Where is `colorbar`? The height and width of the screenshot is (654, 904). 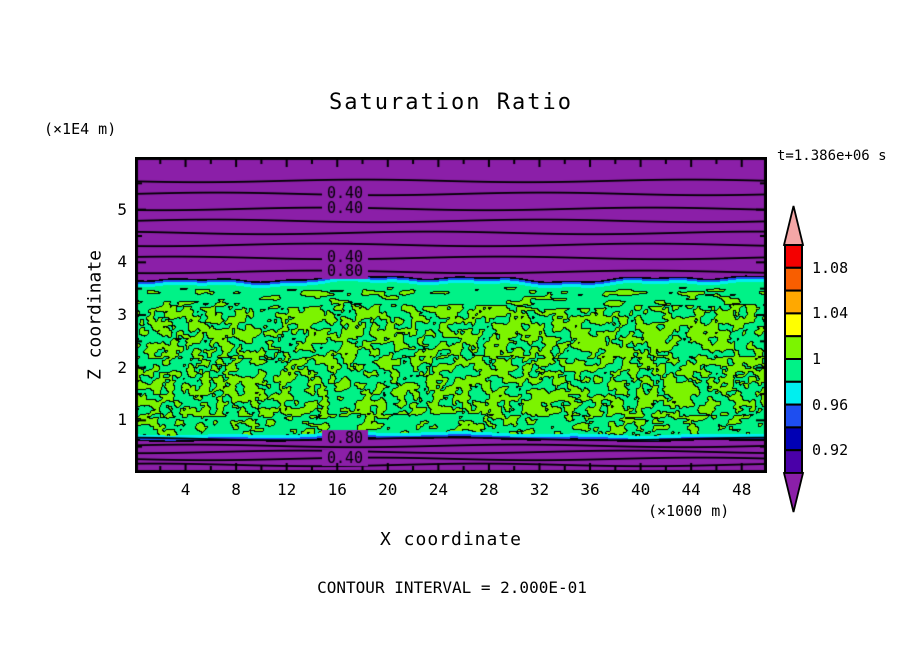 colorbar is located at coordinates (793, 359).